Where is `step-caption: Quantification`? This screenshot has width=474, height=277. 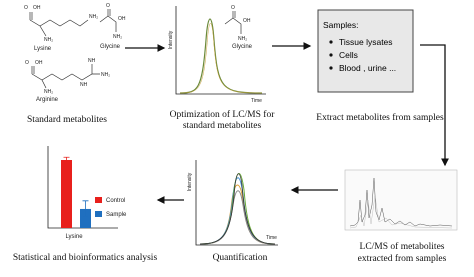 step-caption: Quantification is located at coordinates (240, 257).